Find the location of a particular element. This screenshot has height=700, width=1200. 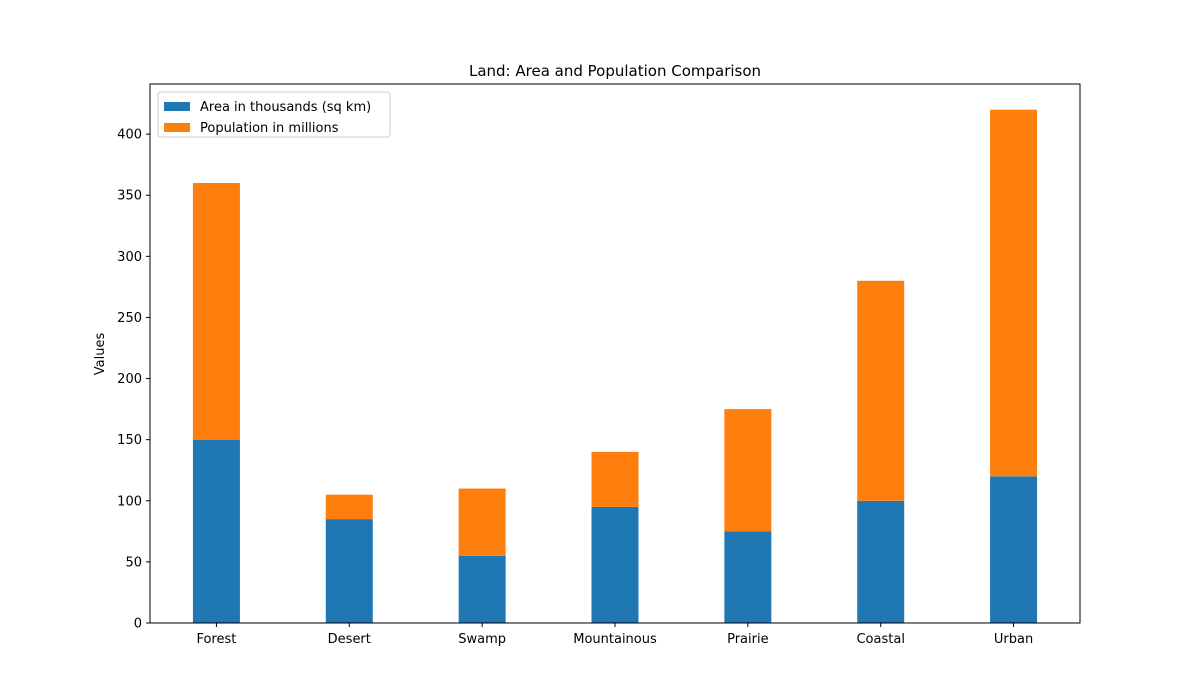

chart-title: Land: Area and Population Comparison is located at coordinates (615, 71).